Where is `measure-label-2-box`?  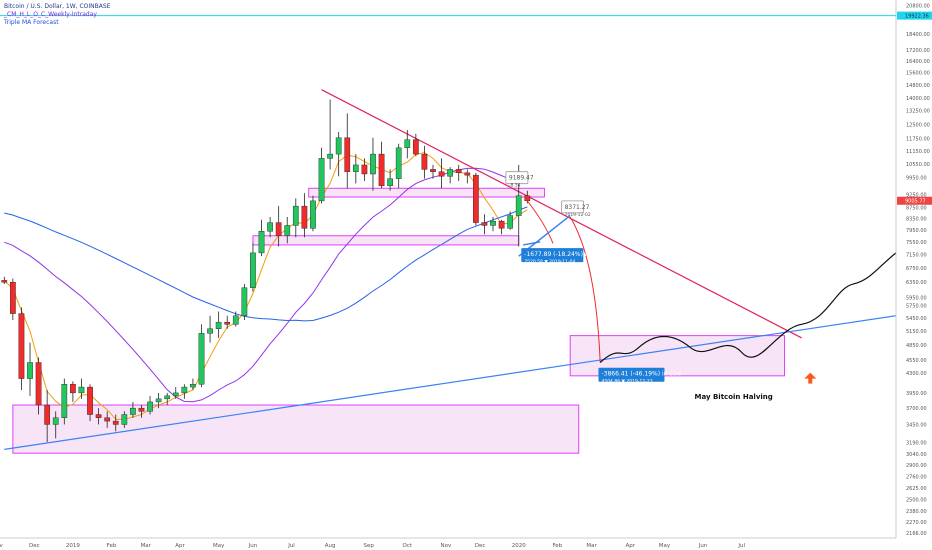
measure-label-2-box is located at coordinates (631, 374).